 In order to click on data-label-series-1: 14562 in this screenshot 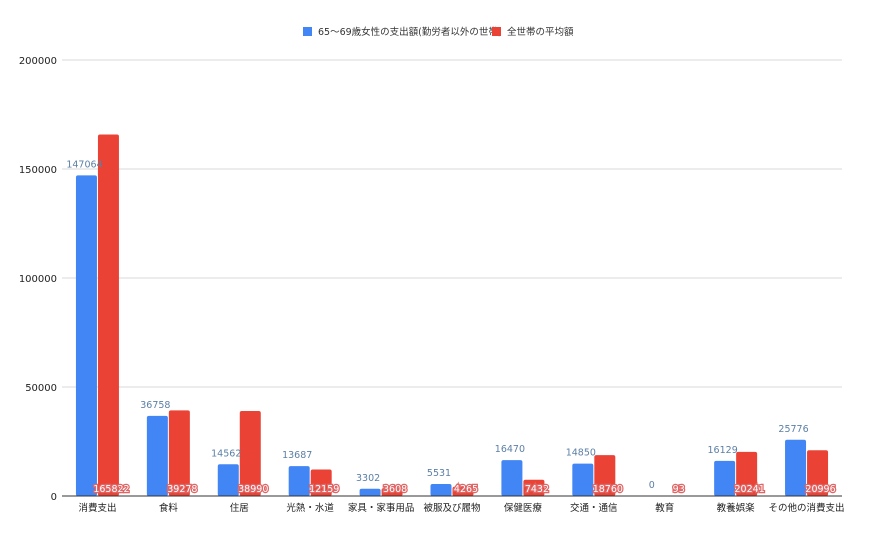, I will do `click(226, 453)`.